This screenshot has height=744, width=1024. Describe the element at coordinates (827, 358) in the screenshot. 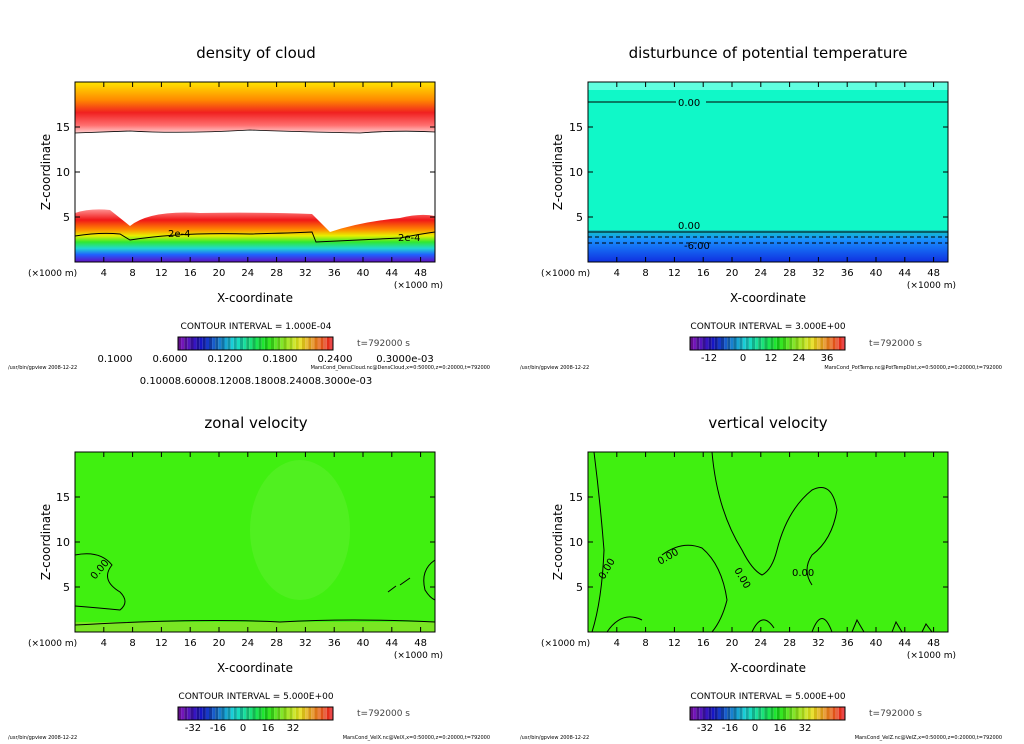

I see `colorbar-tick-label: 36` at that location.